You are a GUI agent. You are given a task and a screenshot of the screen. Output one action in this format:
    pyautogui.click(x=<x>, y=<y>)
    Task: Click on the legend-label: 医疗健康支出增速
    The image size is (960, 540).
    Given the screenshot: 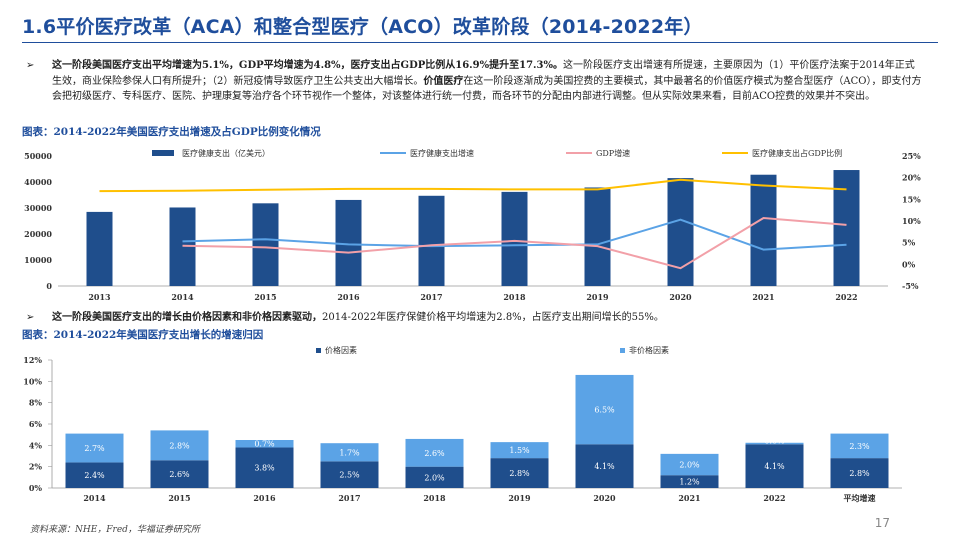 What is the action you would take?
    pyautogui.click(x=442, y=153)
    